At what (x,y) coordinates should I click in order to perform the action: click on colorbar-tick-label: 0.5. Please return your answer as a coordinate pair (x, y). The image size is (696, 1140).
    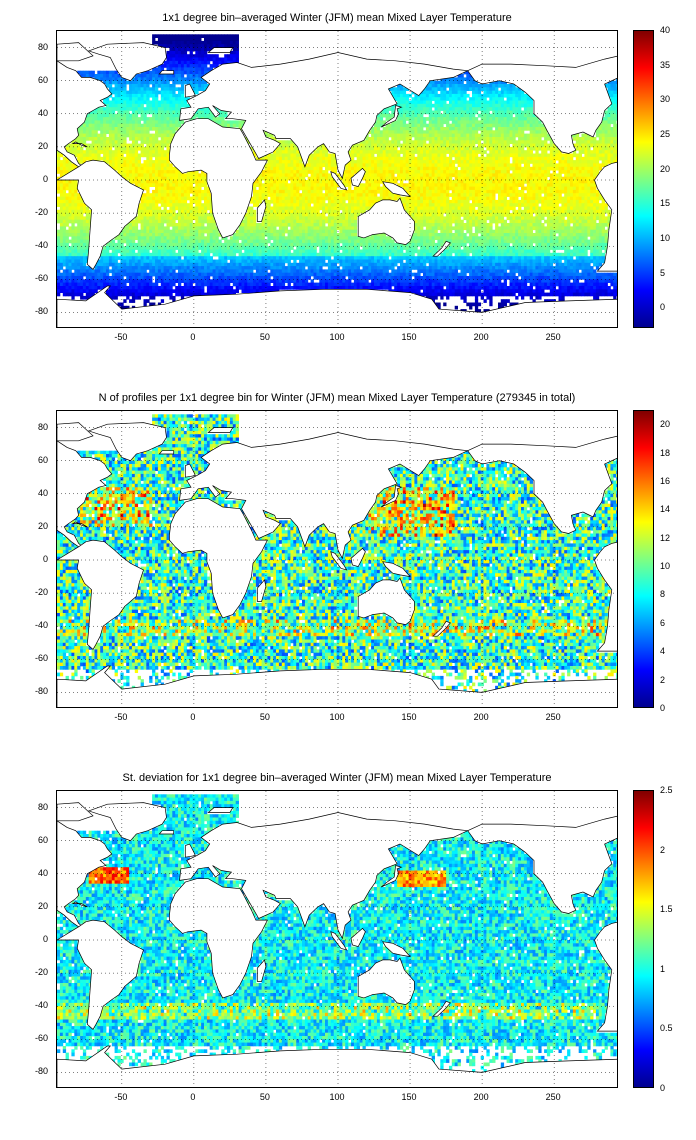
    Looking at the image, I should click on (666, 1028).